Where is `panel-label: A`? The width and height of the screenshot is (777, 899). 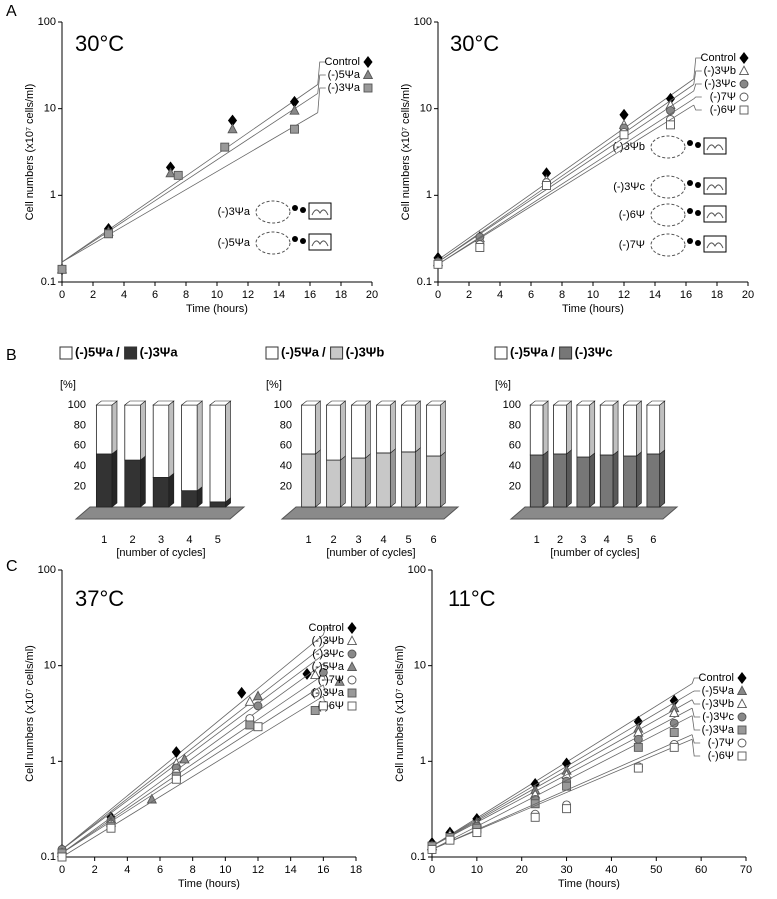 panel-label: A is located at coordinates (11, 11).